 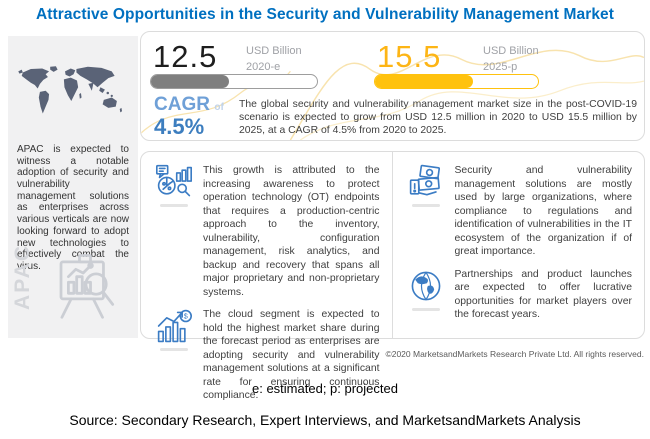 I want to click on market-size-2025-bar-fill, so click(x=424, y=81).